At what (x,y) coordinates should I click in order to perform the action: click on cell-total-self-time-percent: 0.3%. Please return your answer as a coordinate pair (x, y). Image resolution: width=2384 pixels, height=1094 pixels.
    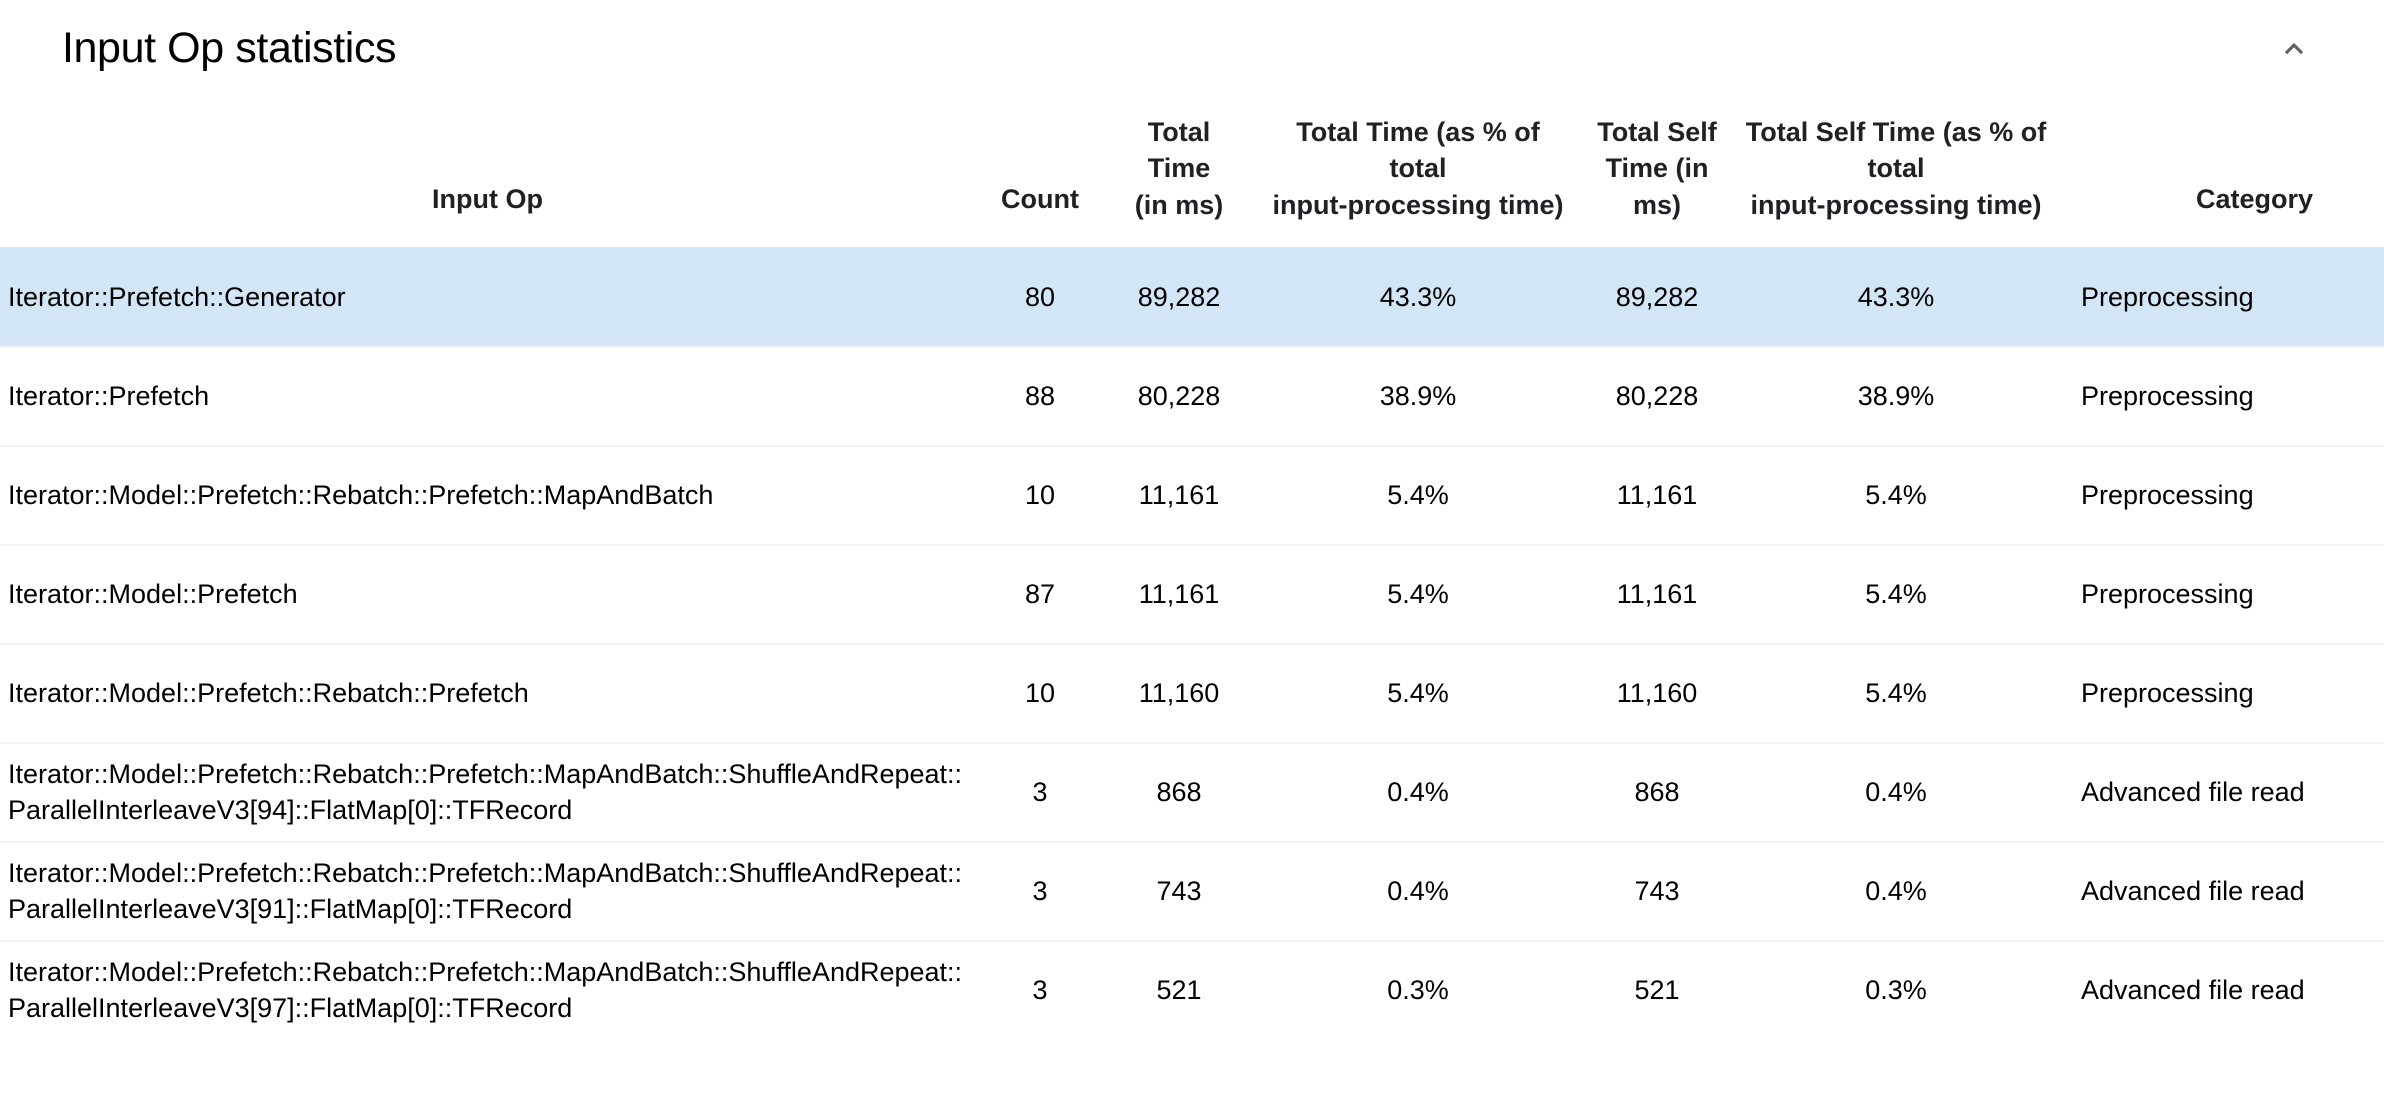
    Looking at the image, I should click on (1896, 990).